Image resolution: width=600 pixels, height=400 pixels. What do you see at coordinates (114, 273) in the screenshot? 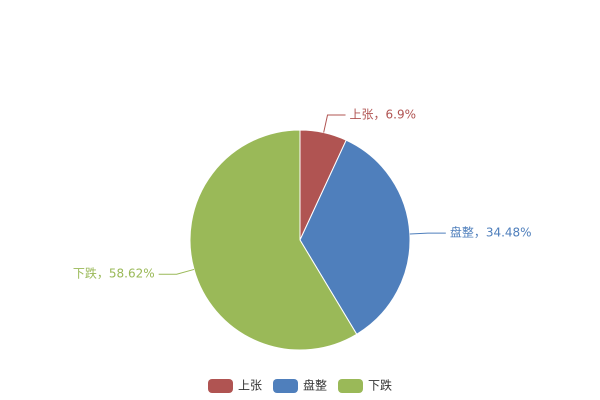
I see `data-label: 下跌，58.62%` at bounding box center [114, 273].